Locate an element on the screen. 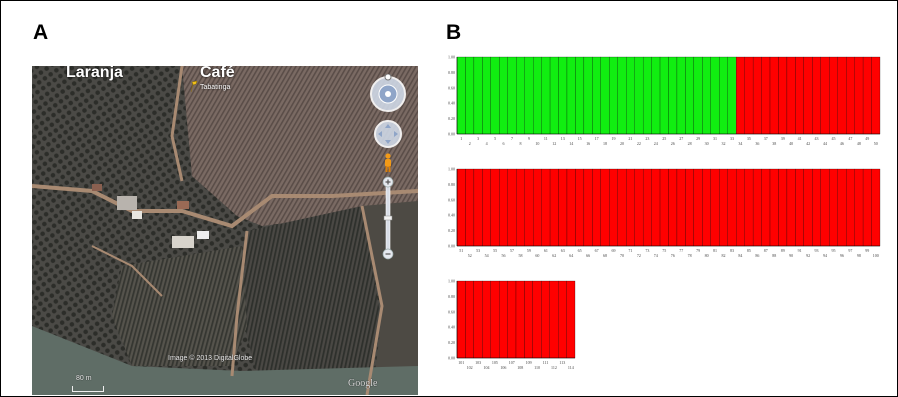 The width and height of the screenshot is (898, 397). x-tick-100: 100 is located at coordinates (876, 255).